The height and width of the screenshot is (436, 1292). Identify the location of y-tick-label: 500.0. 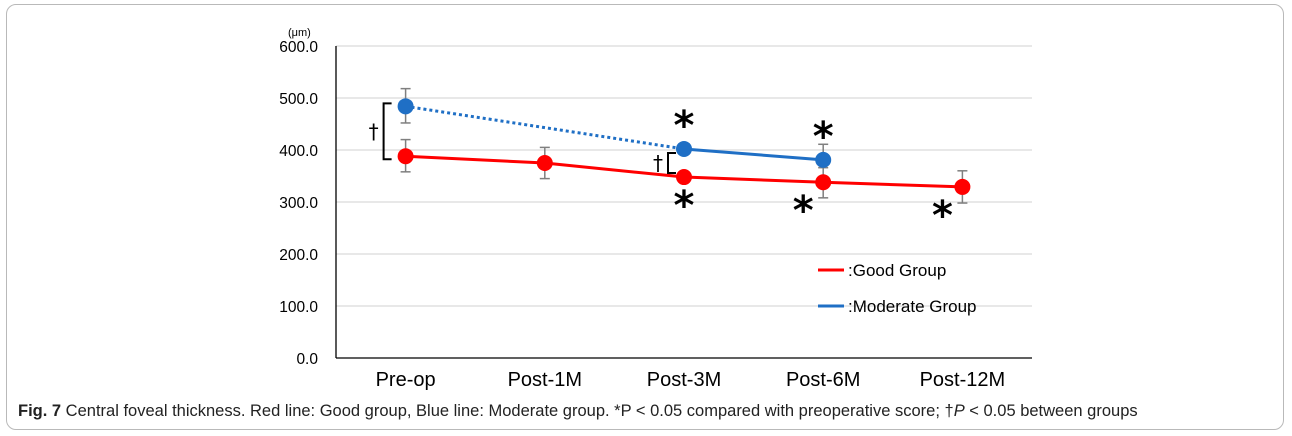
(298, 99).